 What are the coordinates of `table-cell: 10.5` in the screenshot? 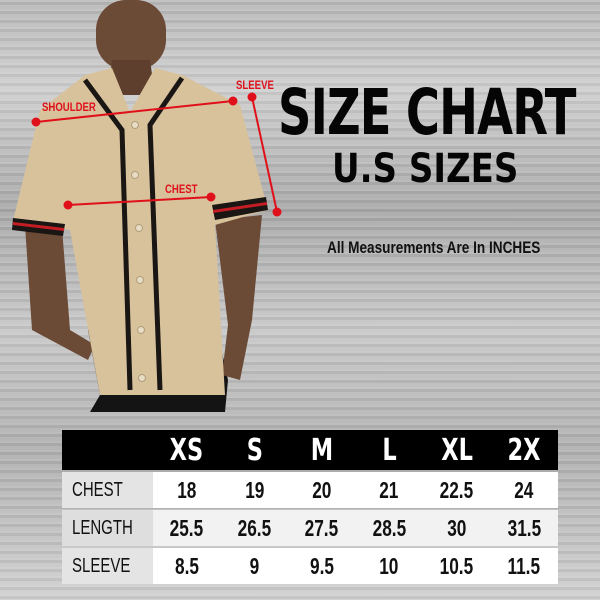 It's located at (457, 566).